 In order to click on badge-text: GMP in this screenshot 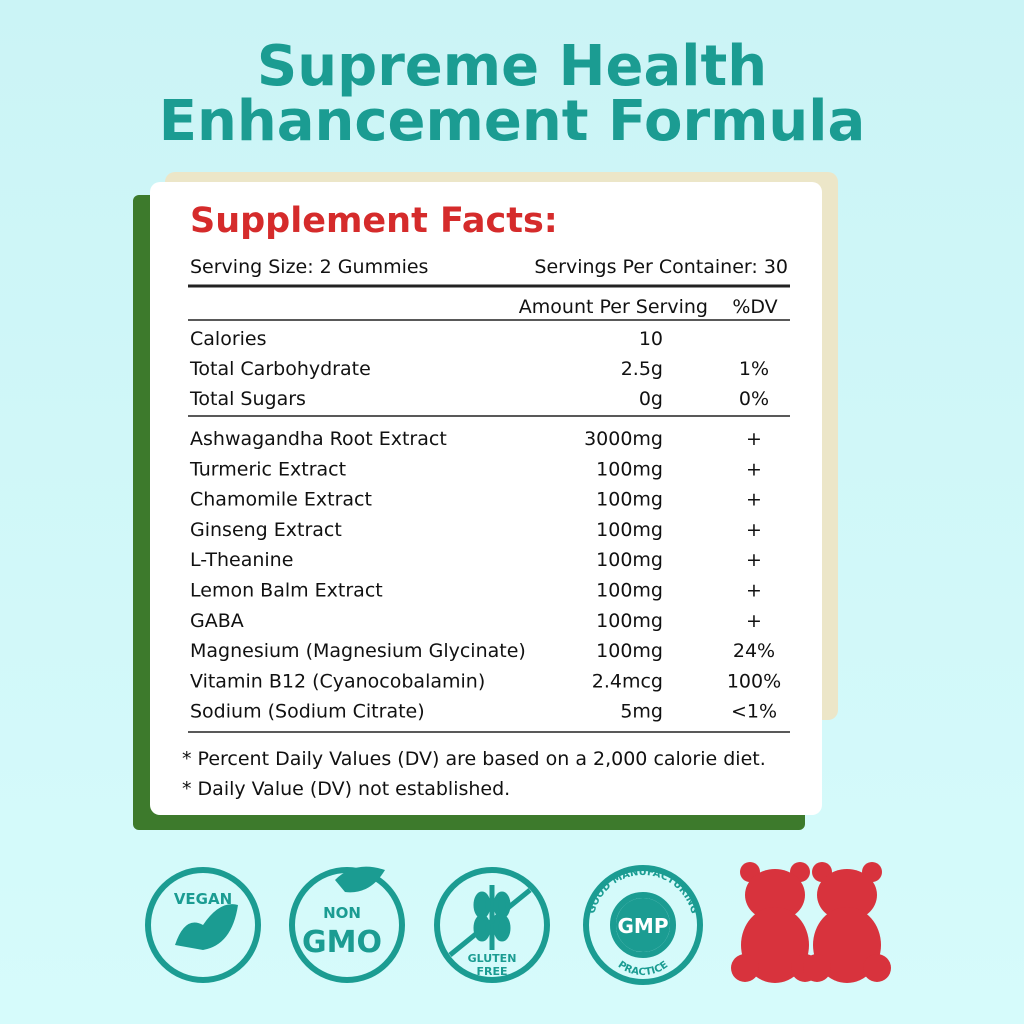, I will do `click(643, 926)`.